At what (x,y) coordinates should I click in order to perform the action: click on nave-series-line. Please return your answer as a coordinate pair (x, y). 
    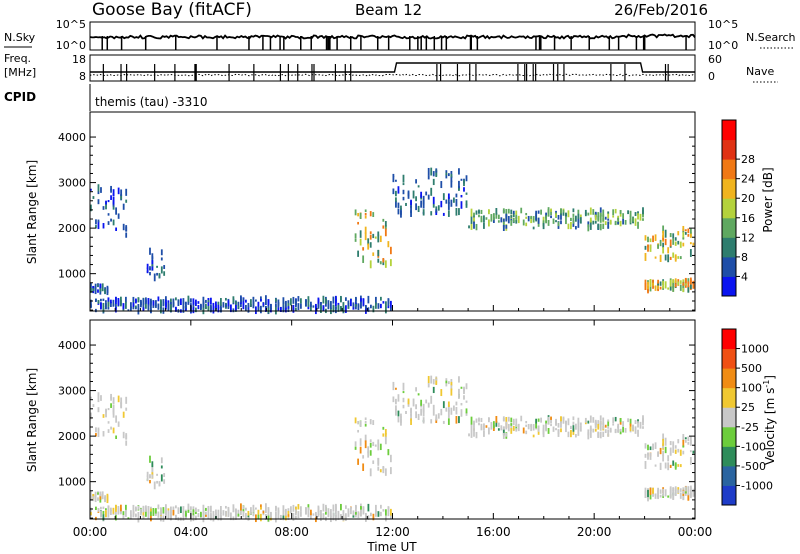
    Looking at the image, I should click on (392, 75).